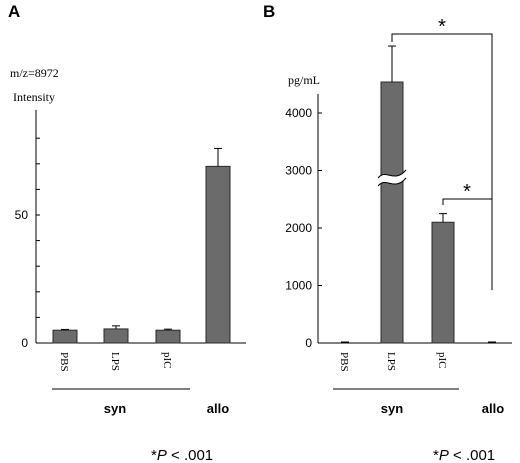 This screenshot has width=520, height=463. What do you see at coordinates (115, 408) in the screenshot?
I see `panel-a-group-syn: syn` at bounding box center [115, 408].